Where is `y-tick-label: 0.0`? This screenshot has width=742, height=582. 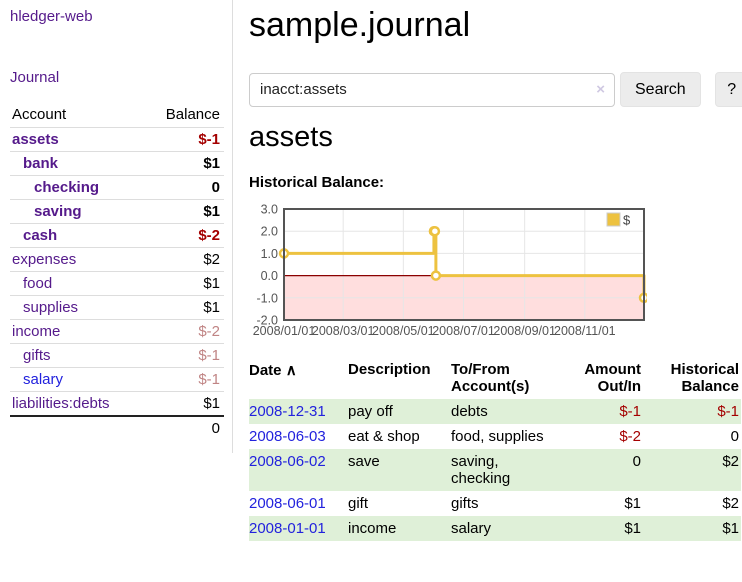
y-tick-label: 0.0 is located at coordinates (269, 276).